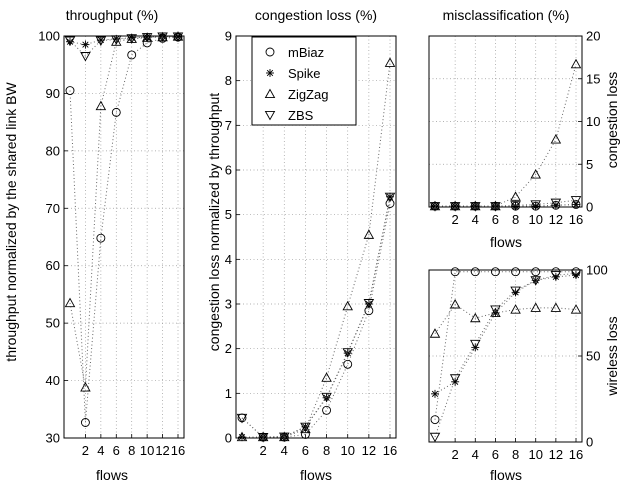 The image size is (631, 485). I want to click on misclassification-ytick-label: 5, so click(589, 164).